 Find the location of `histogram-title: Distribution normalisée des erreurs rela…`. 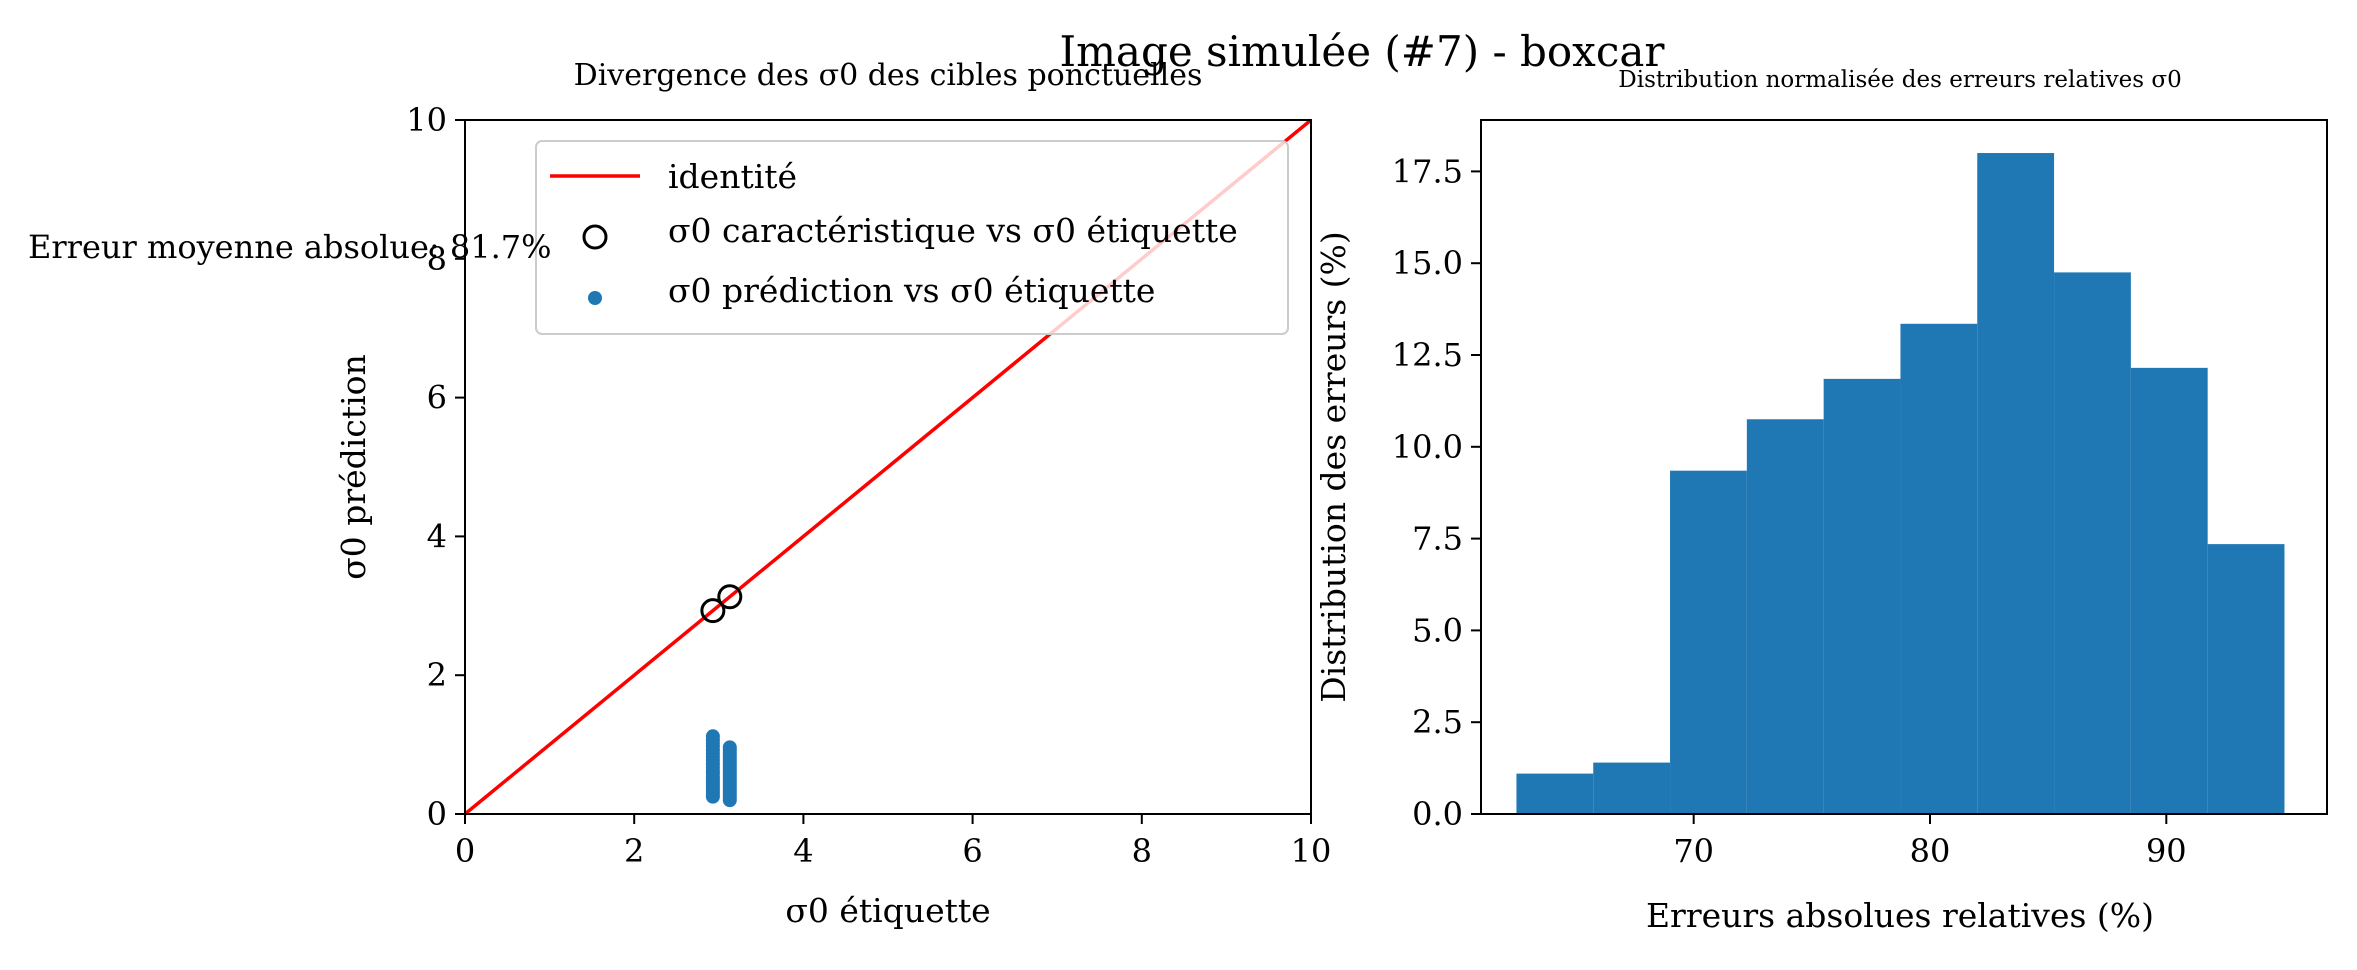

histogram-title: Distribution normalisée des erreurs rela… is located at coordinates (1899, 80).